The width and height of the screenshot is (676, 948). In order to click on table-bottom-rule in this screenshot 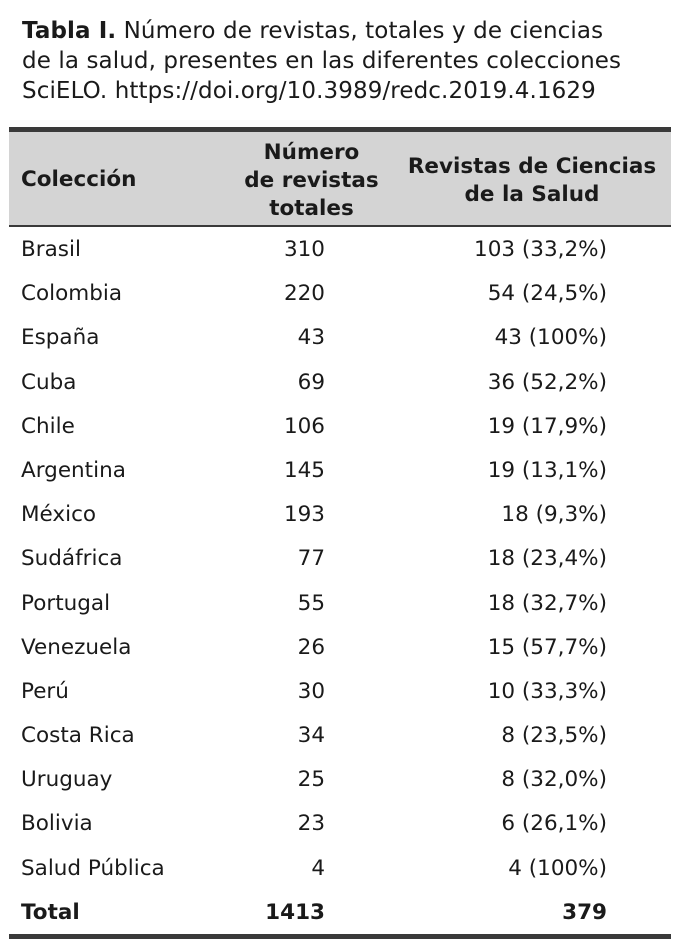, I will do `click(340, 936)`.